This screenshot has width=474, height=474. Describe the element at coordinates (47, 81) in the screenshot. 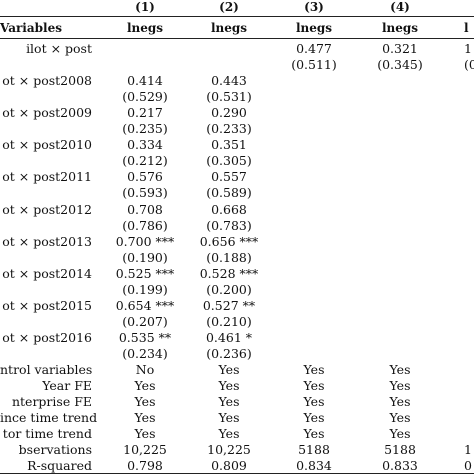

I see `row-label: ot × post2008` at that location.